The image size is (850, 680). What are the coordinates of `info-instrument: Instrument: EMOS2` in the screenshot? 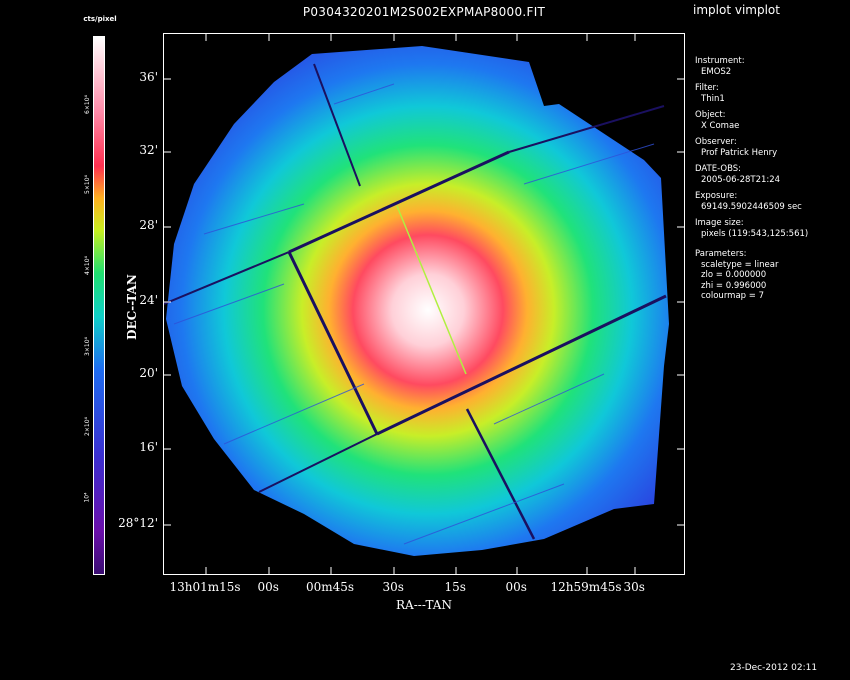 It's located at (770, 66).